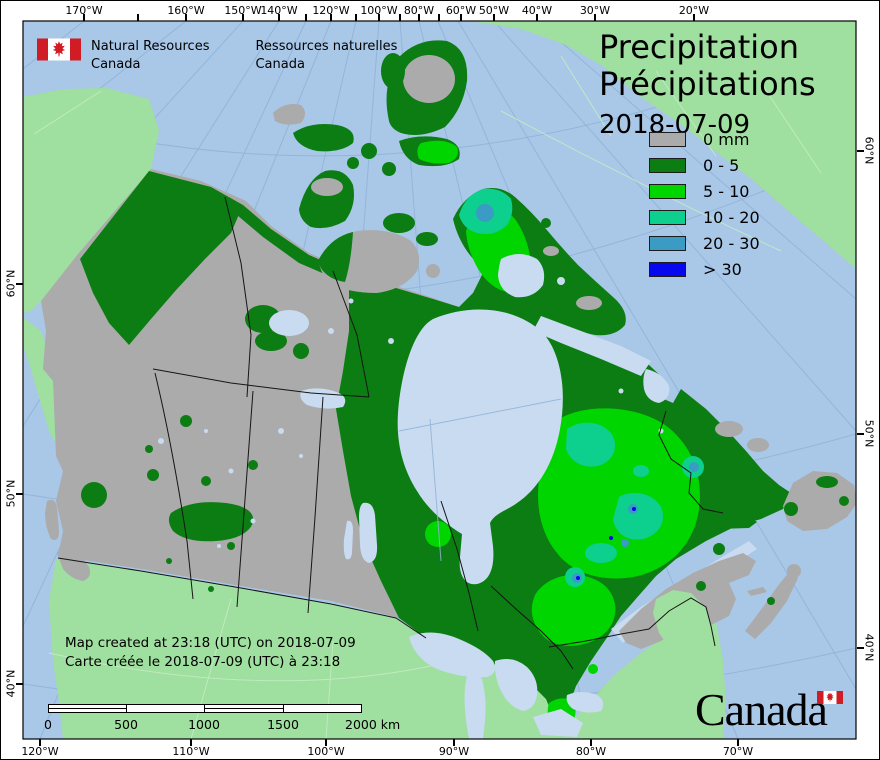  Describe the element at coordinates (707, 84) in the screenshot. I see `map-title: Precipitation Précipitations 2018-07-09` at that location.